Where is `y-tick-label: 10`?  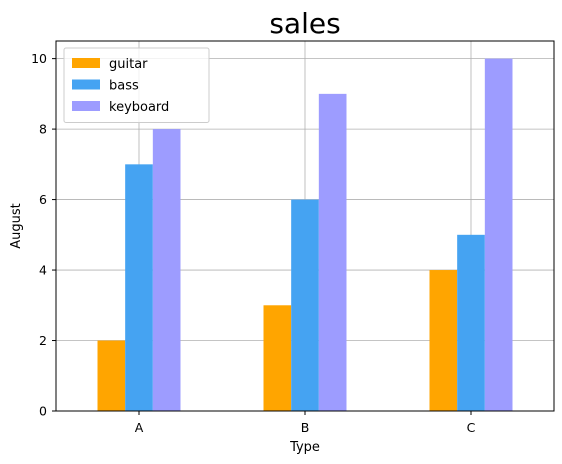
y-tick-label: 10 is located at coordinates (39, 58).